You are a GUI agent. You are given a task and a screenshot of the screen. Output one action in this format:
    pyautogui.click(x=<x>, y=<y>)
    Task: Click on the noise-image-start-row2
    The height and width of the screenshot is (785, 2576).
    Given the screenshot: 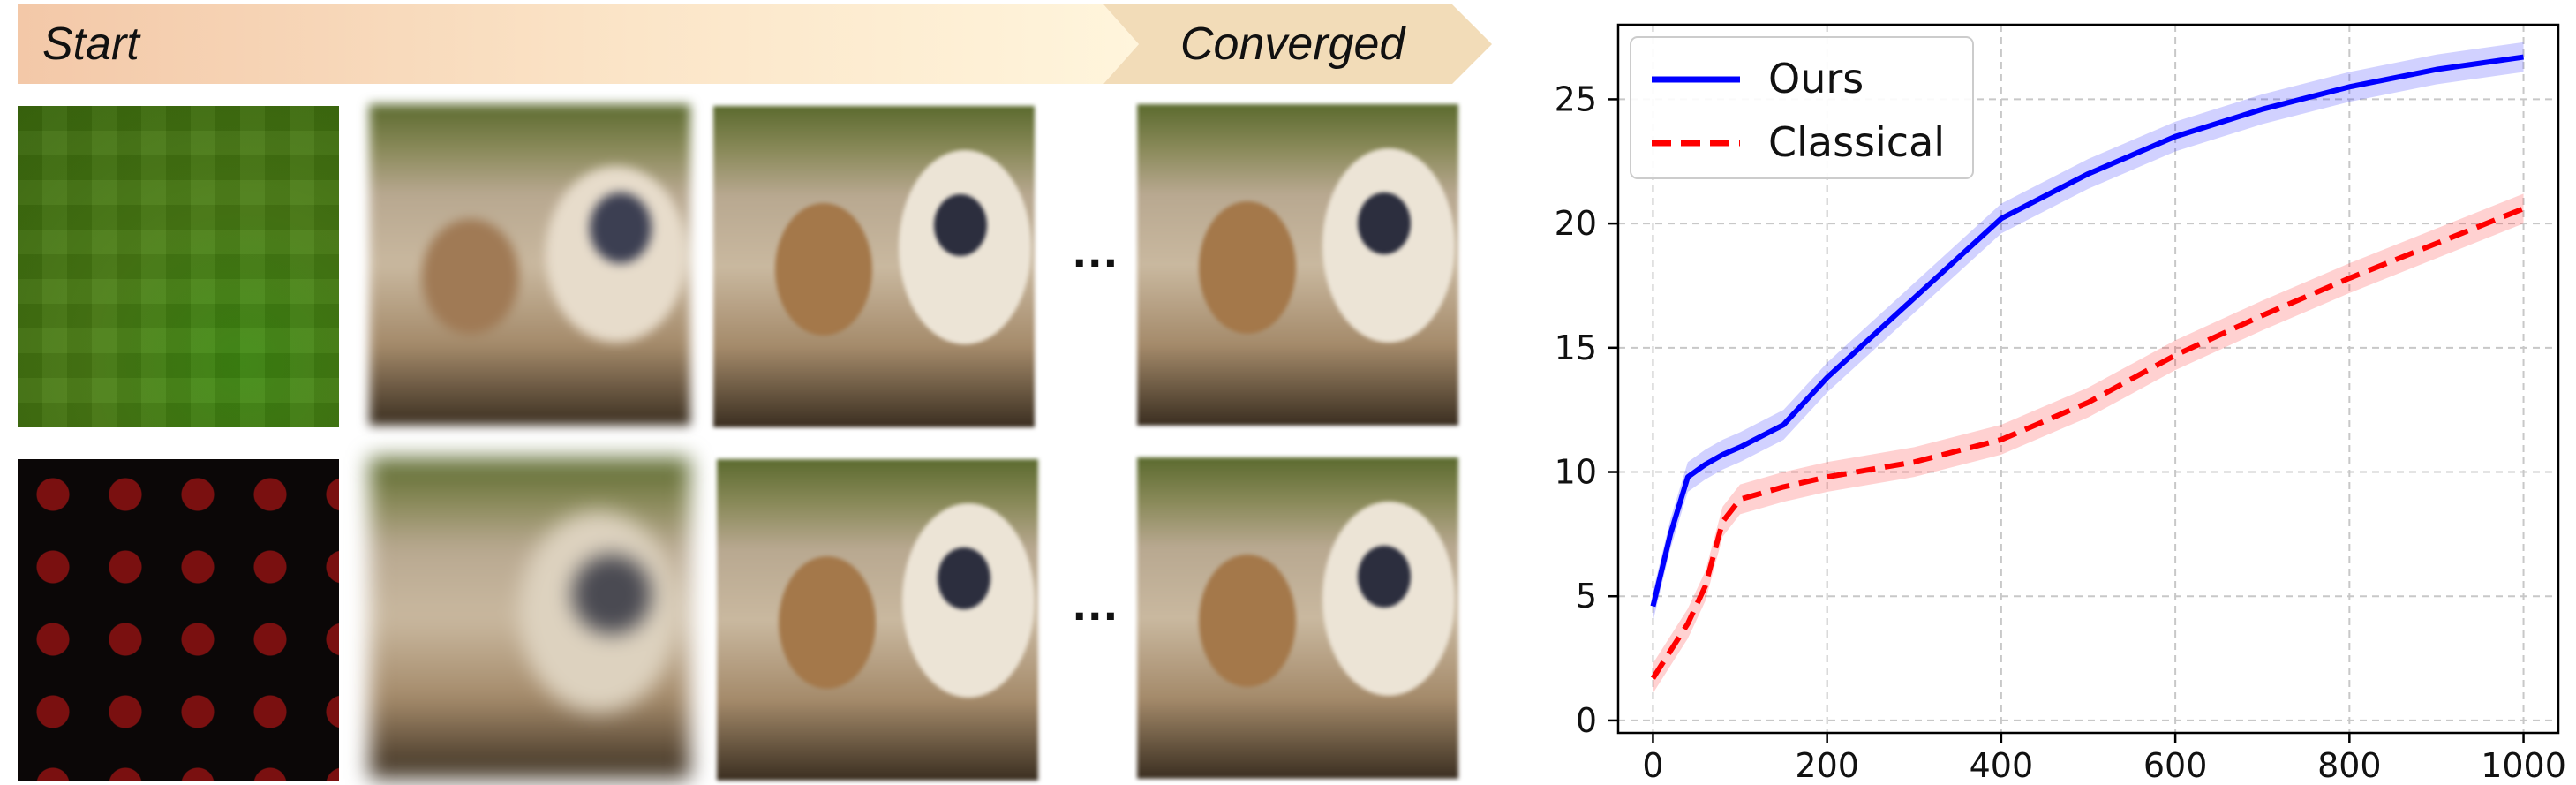 What is the action you would take?
    pyautogui.click(x=179, y=620)
    